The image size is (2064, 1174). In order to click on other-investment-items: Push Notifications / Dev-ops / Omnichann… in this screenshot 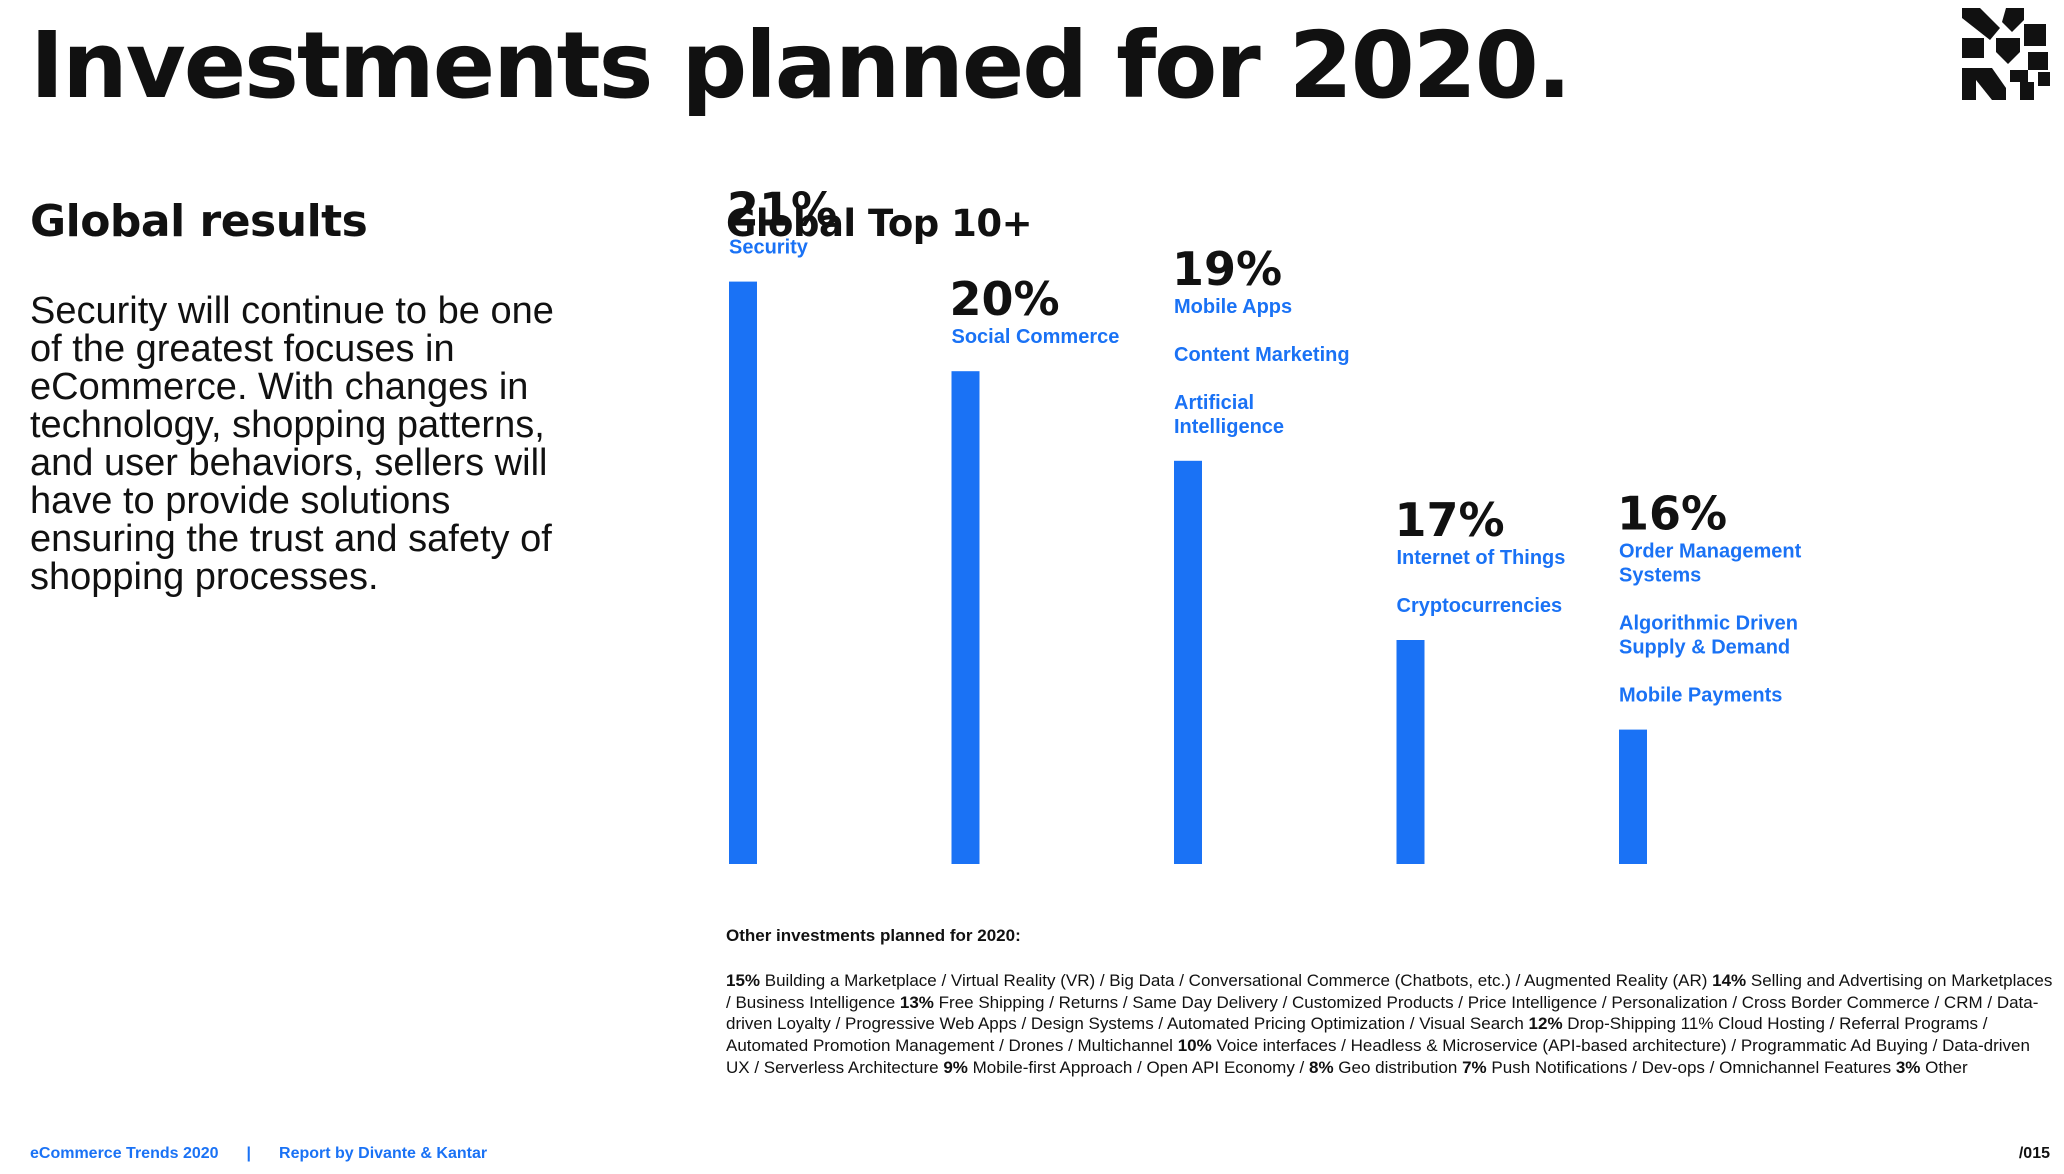, I will do `click(1691, 1067)`.